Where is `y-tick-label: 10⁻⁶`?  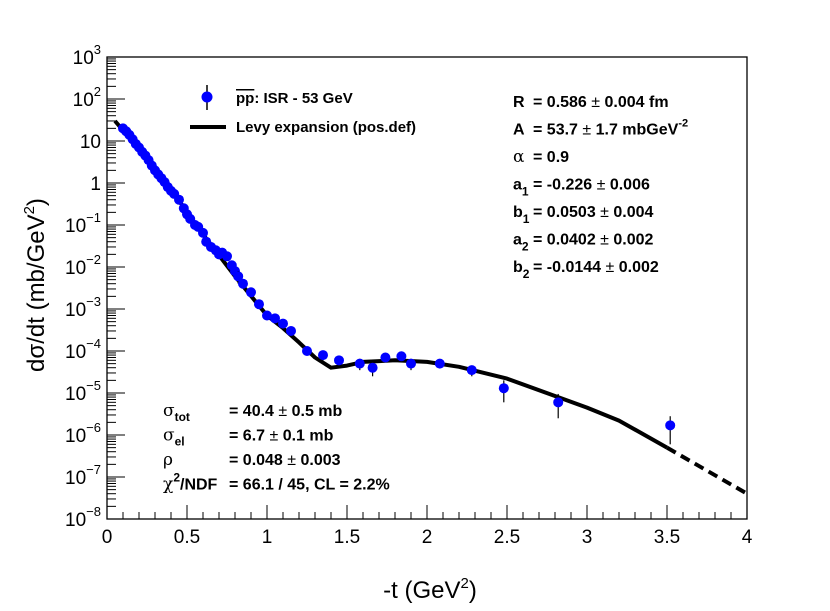 y-tick-label: 10⁻⁶ is located at coordinates (83, 433).